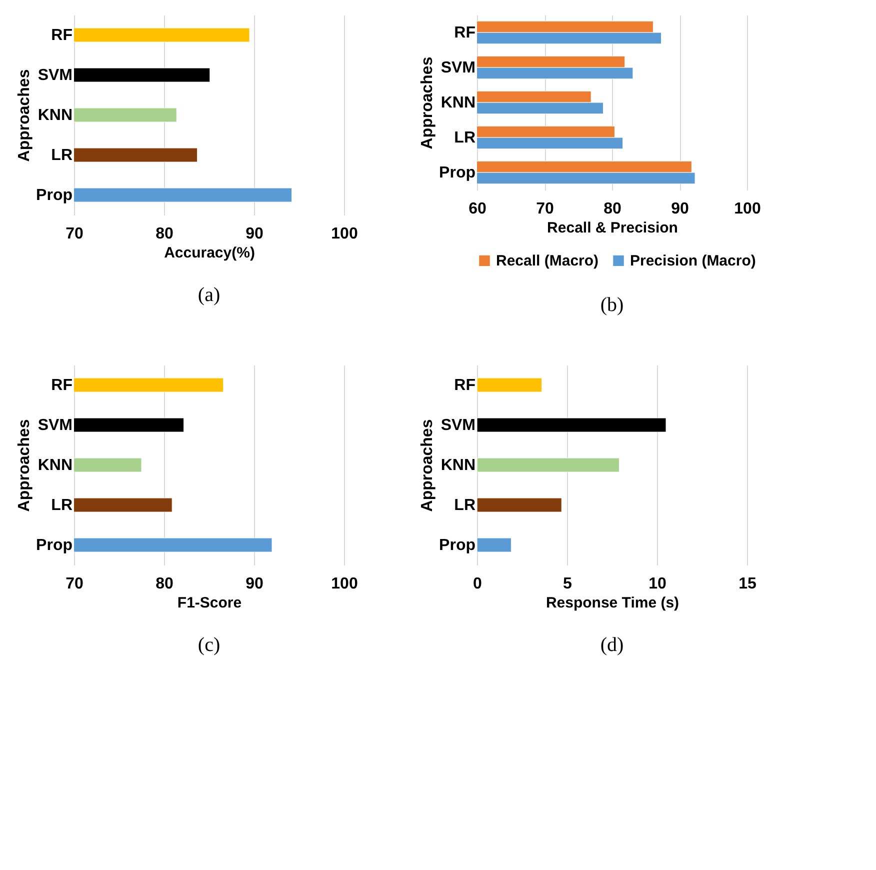 This screenshot has height=870, width=876. What do you see at coordinates (657, 584) in the screenshot?
I see `x-tick-label: 10` at bounding box center [657, 584].